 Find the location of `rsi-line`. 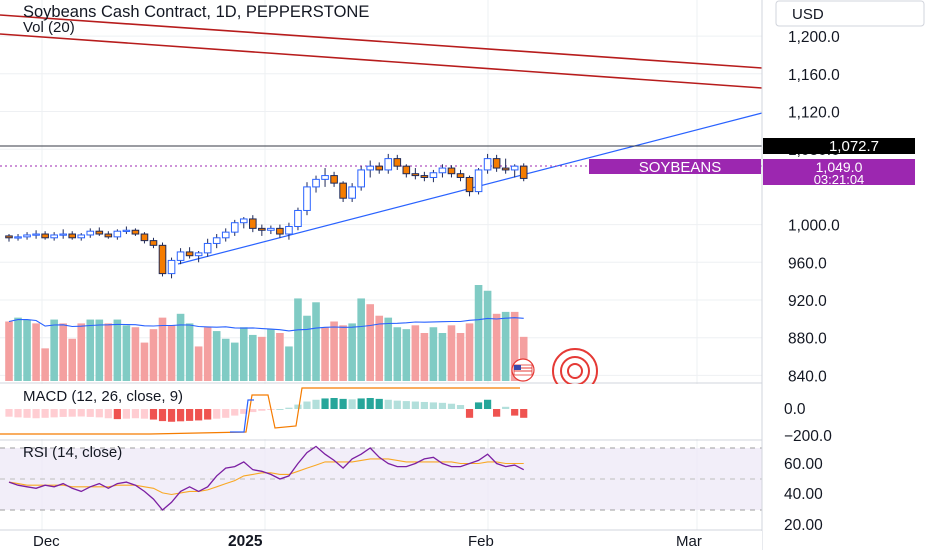

rsi-line is located at coordinates (266, 478).